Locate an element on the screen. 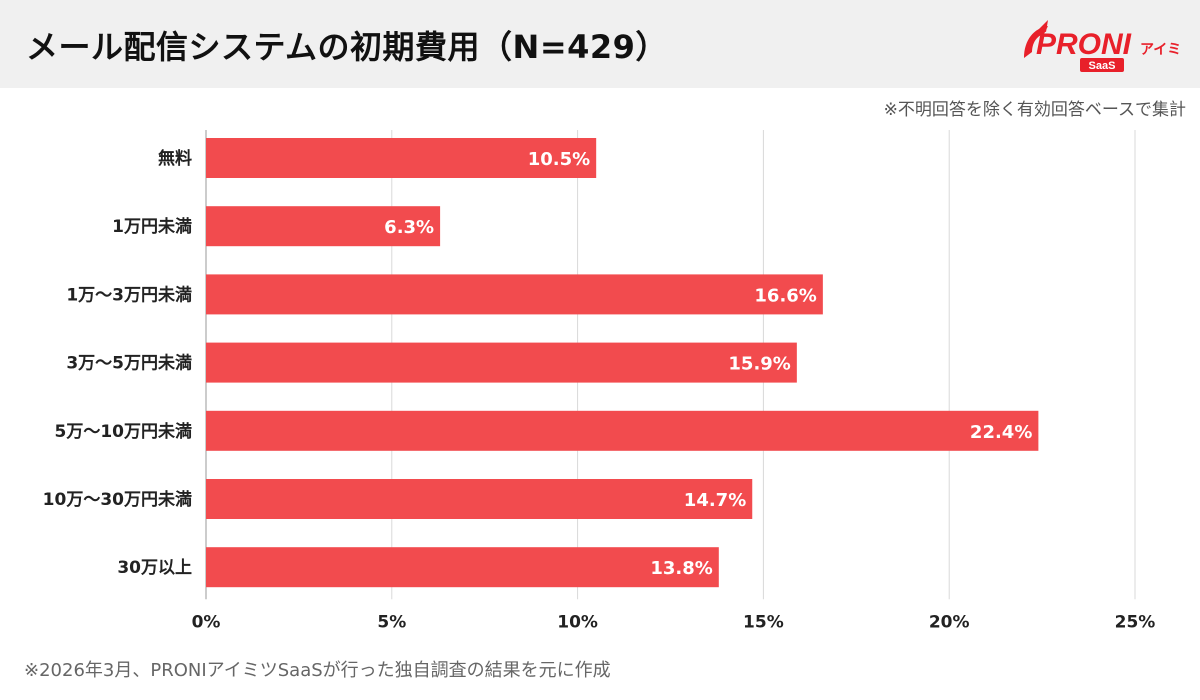  value-label: 6.3% is located at coordinates (409, 227).